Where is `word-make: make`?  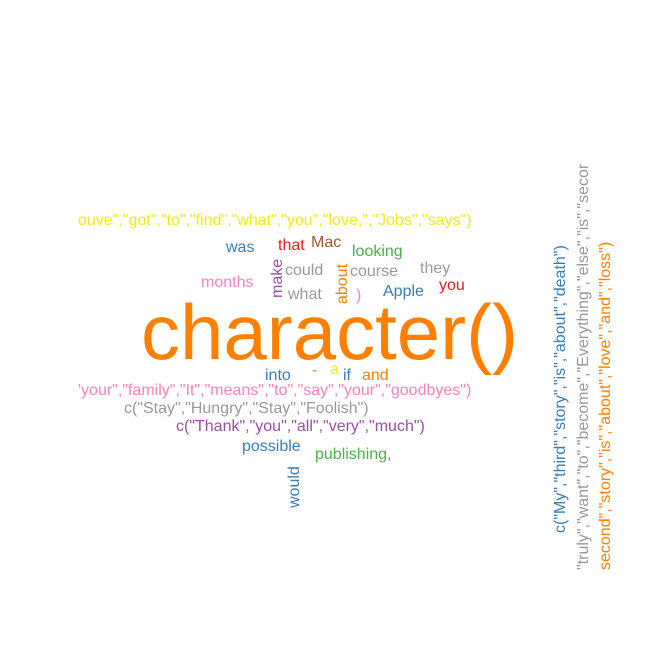
word-make: make is located at coordinates (277, 278).